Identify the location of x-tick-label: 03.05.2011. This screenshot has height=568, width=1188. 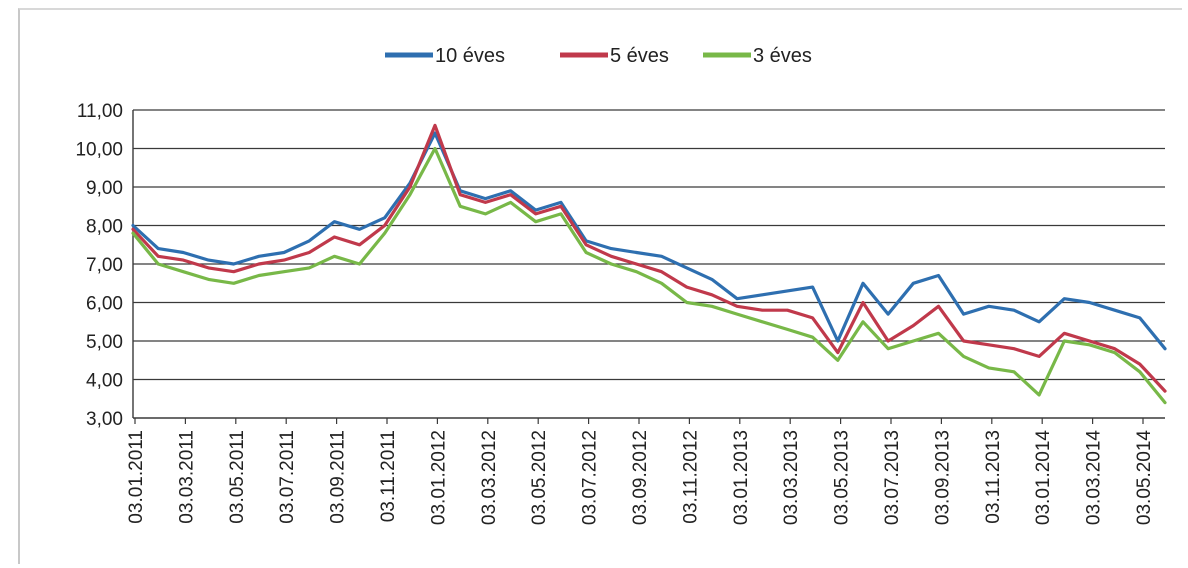
(237, 477).